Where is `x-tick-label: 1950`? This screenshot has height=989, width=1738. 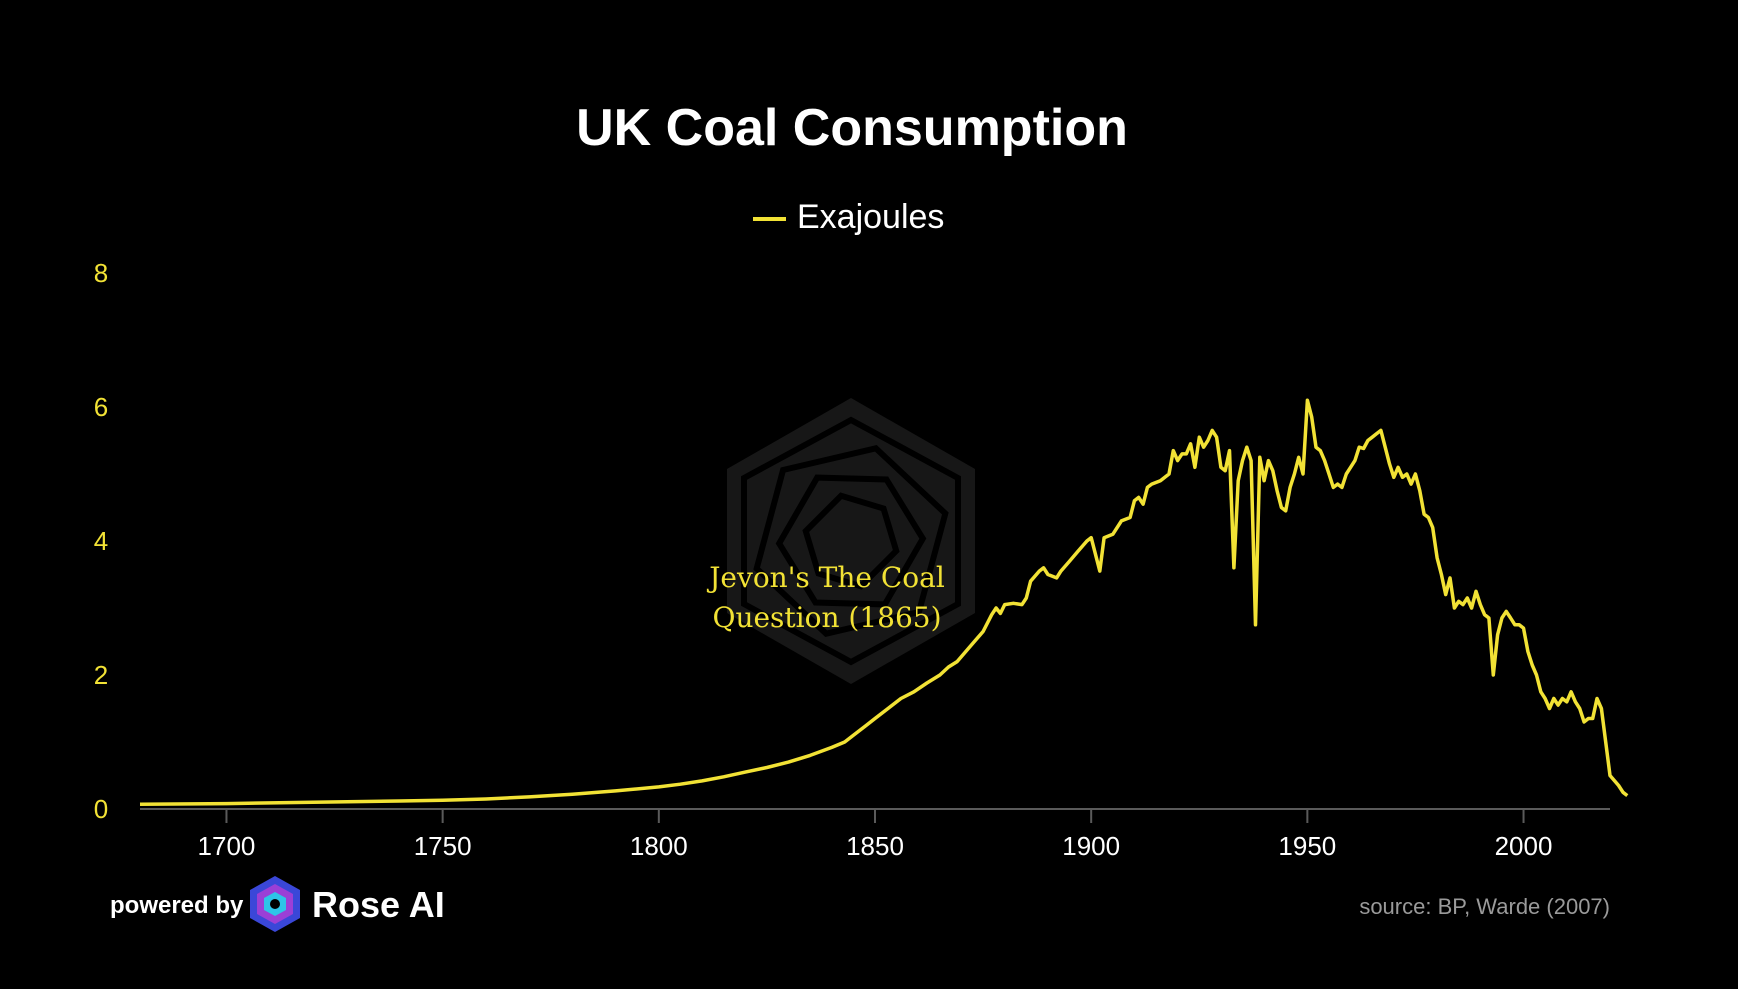
x-tick-label: 1950 is located at coordinates (1307, 846).